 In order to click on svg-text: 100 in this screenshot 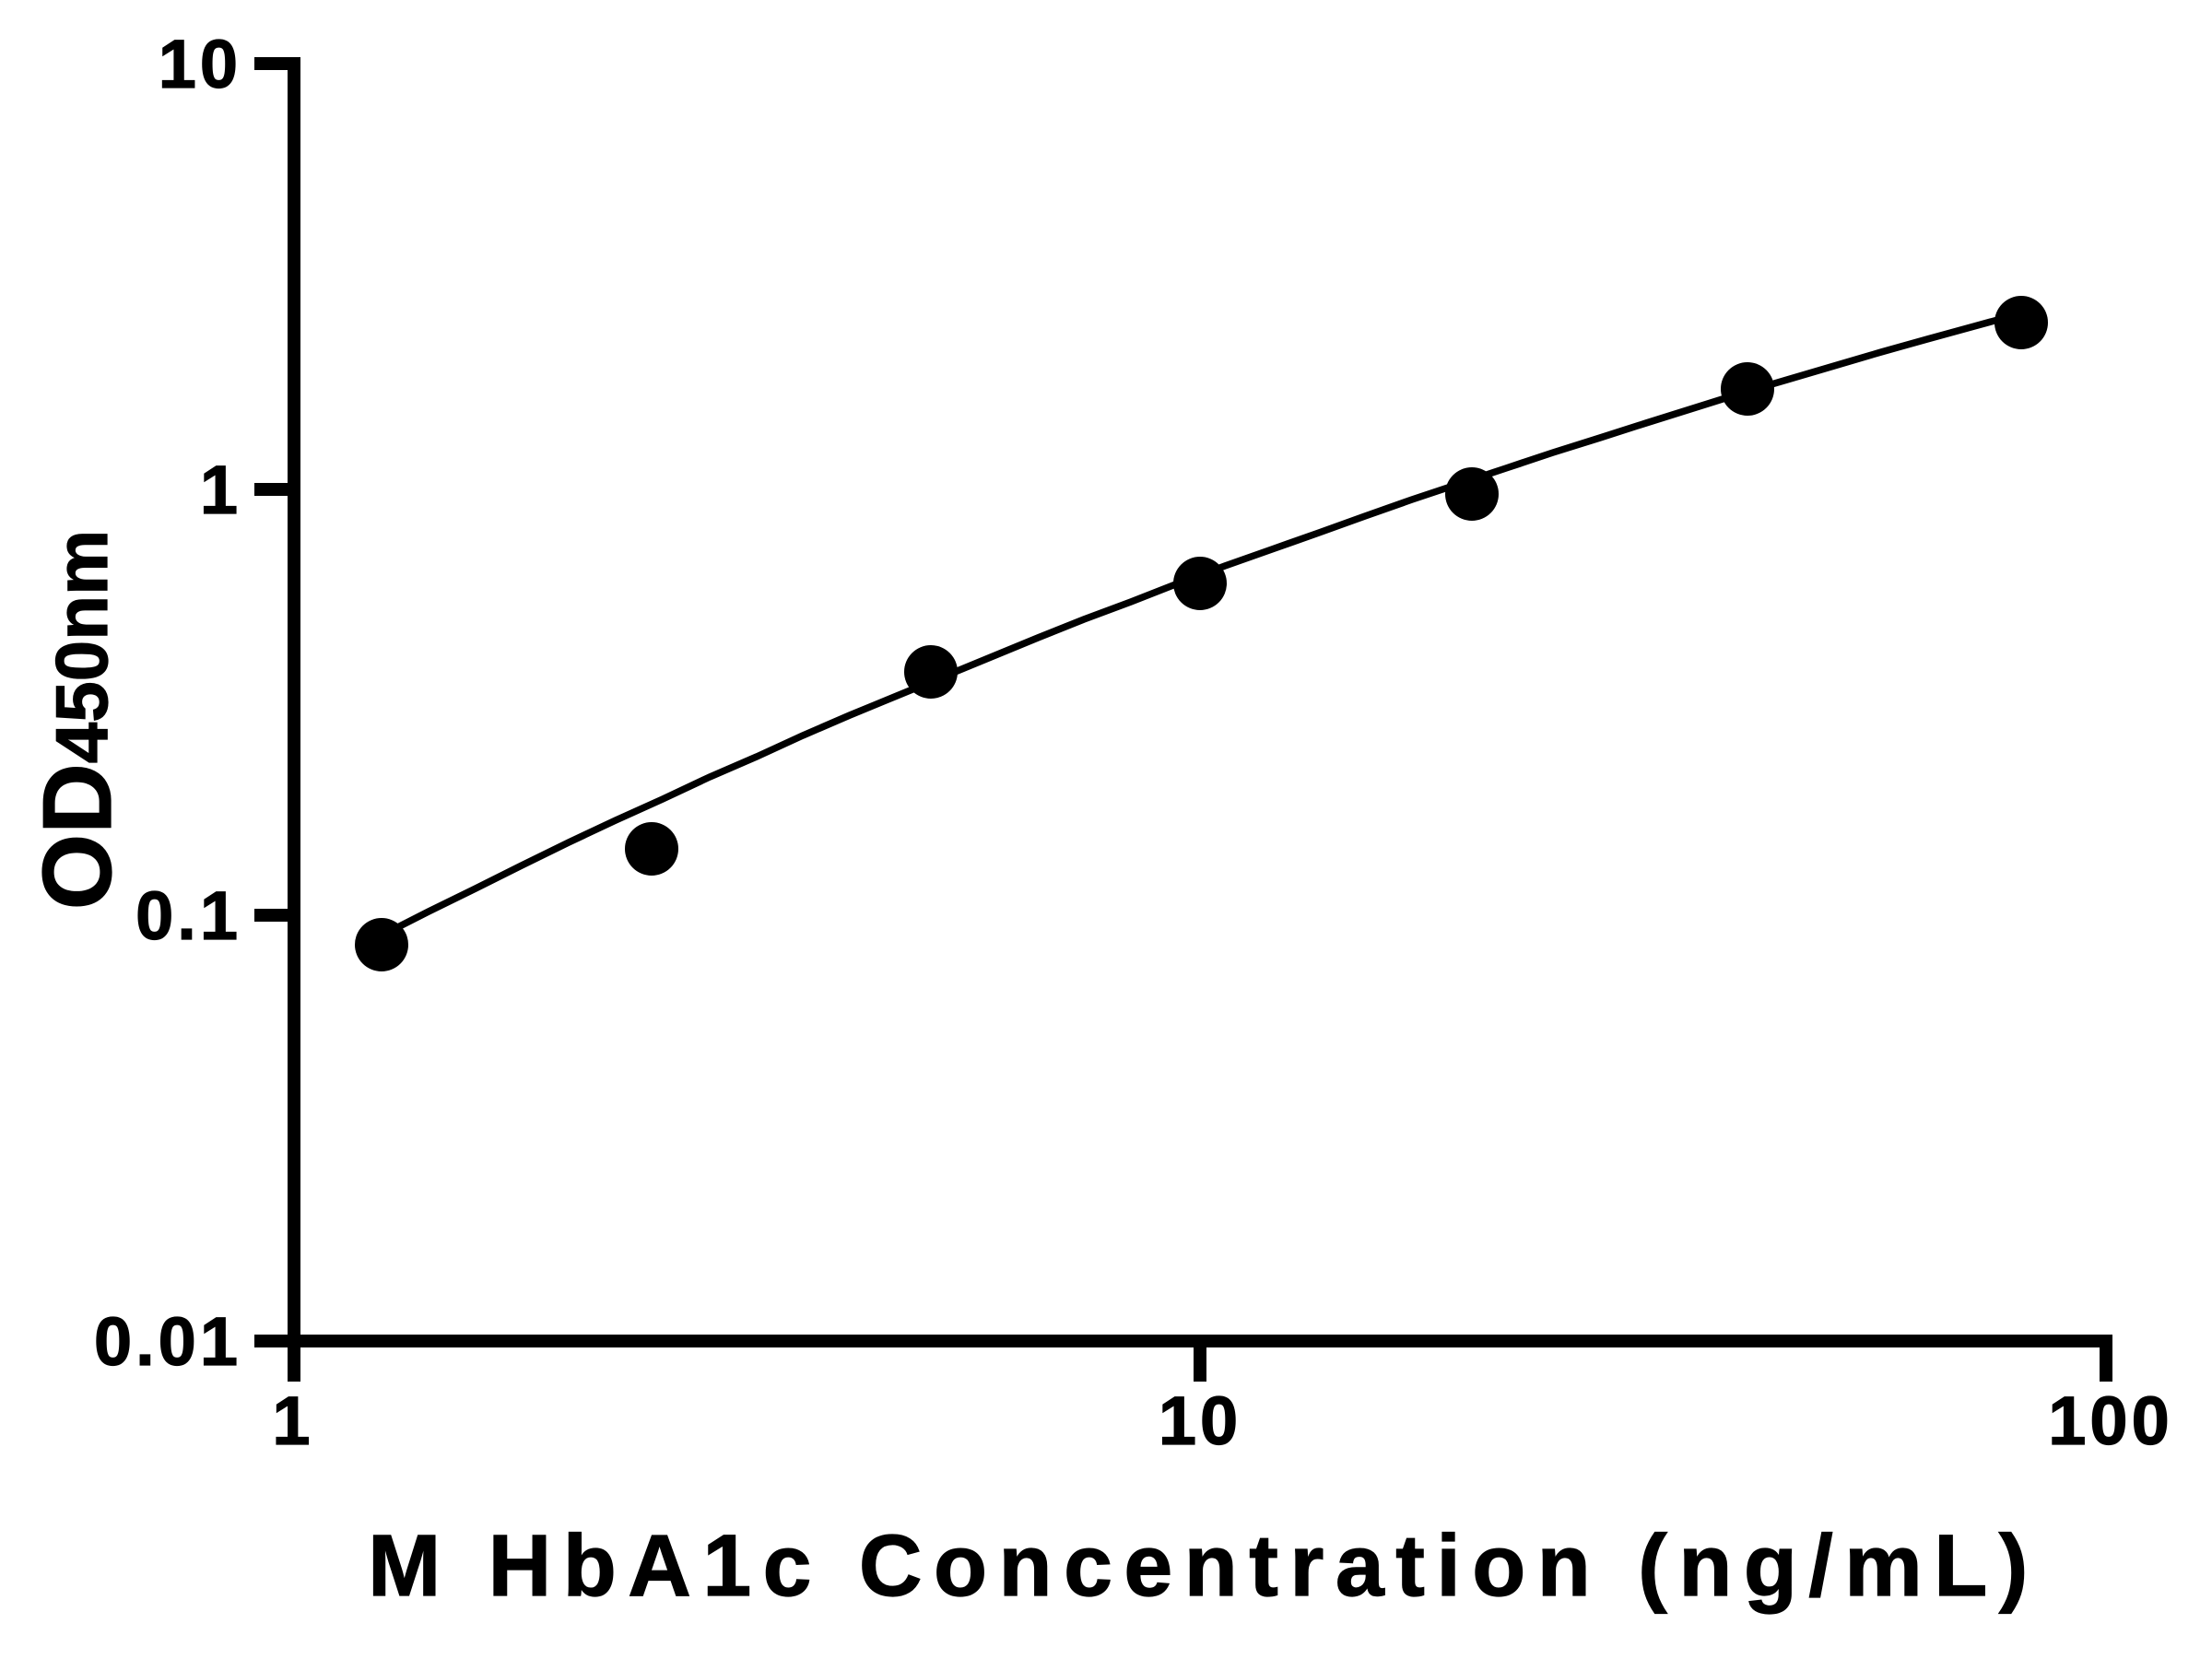, I will do `click(2110, 1420)`.